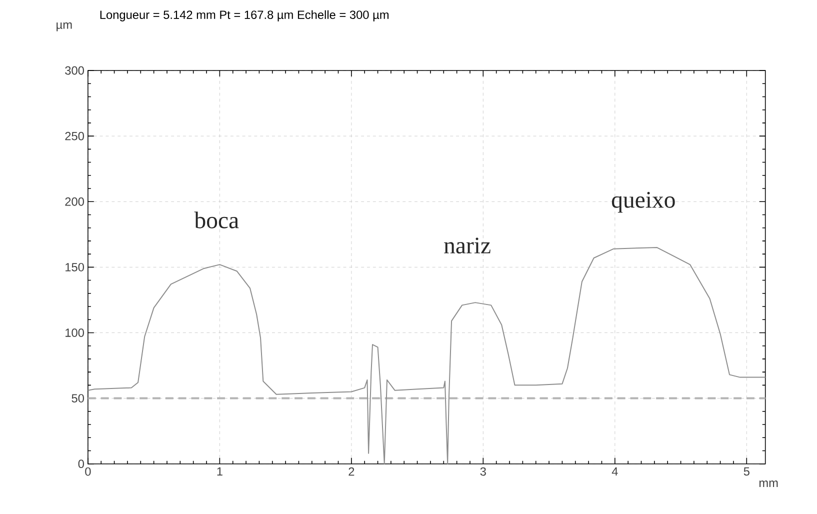  What do you see at coordinates (74, 202) in the screenshot?
I see `y-tick-label: 200` at bounding box center [74, 202].